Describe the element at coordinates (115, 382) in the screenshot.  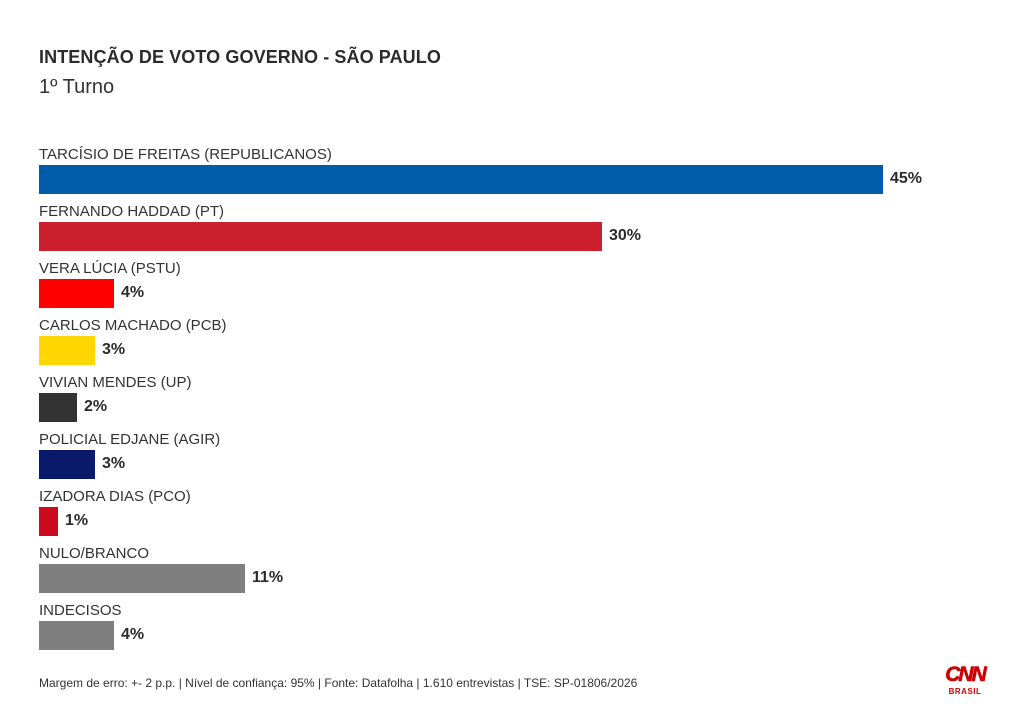
I see `category-label: VIVIAN MENDES (UP)` at that location.